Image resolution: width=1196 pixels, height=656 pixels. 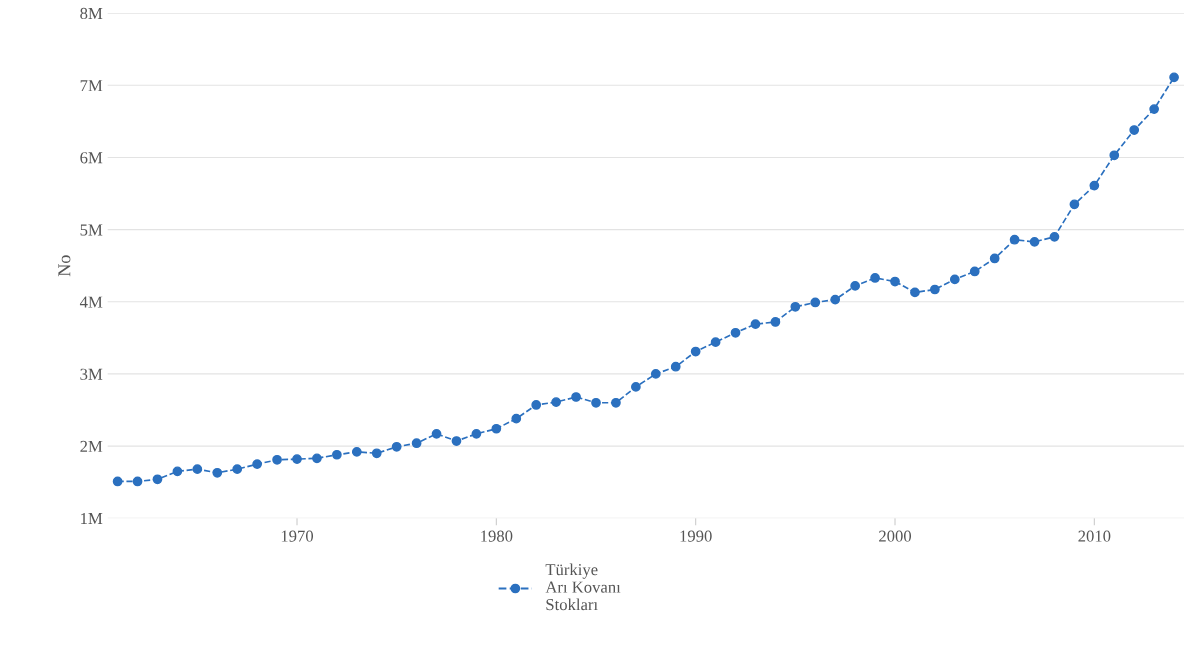 I want to click on y-tick-label: 7M, so click(x=91, y=86).